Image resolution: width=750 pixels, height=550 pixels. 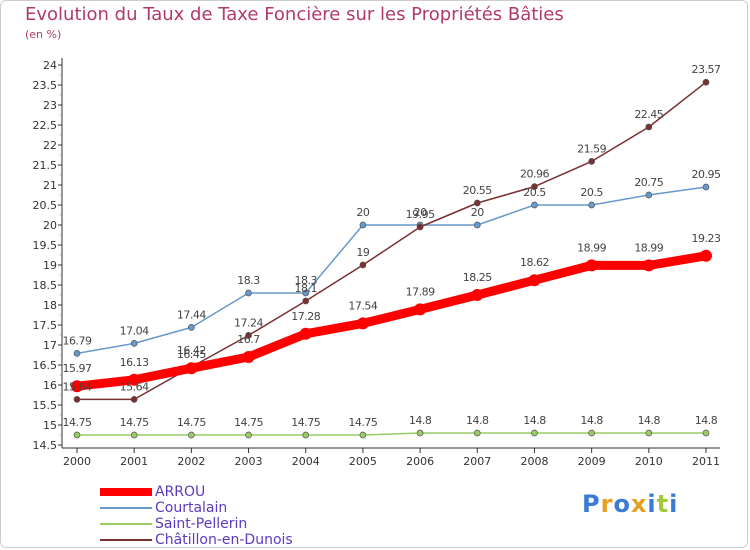 What do you see at coordinates (50, 145) in the screenshot?
I see `y-tick-label: 22` at bounding box center [50, 145].